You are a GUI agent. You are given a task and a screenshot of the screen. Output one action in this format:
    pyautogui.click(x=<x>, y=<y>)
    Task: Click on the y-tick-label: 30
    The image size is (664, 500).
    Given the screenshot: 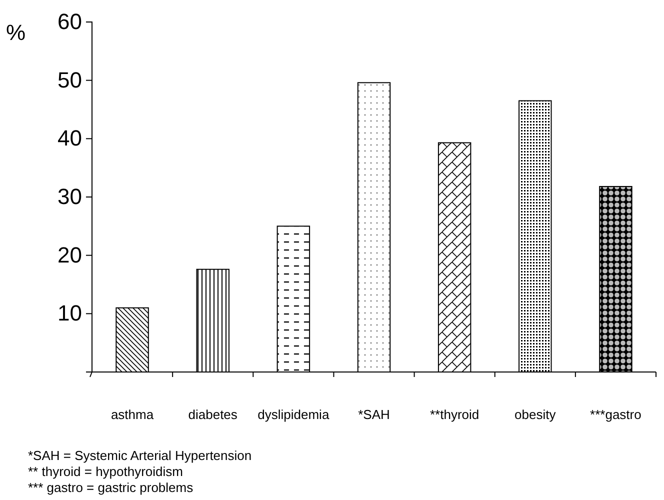 What is the action you would take?
    pyautogui.click(x=70, y=197)
    